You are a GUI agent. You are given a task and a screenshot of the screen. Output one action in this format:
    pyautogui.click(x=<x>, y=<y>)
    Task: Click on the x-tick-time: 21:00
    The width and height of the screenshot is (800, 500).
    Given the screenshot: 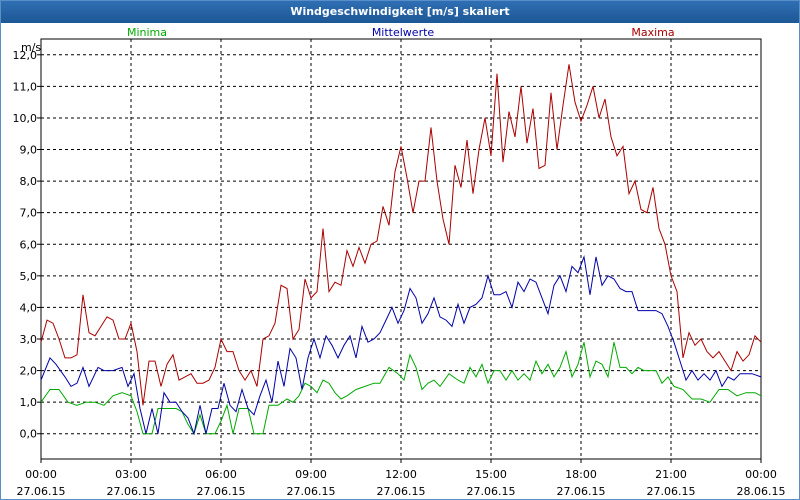 What is the action you would take?
    pyautogui.click(x=671, y=474)
    